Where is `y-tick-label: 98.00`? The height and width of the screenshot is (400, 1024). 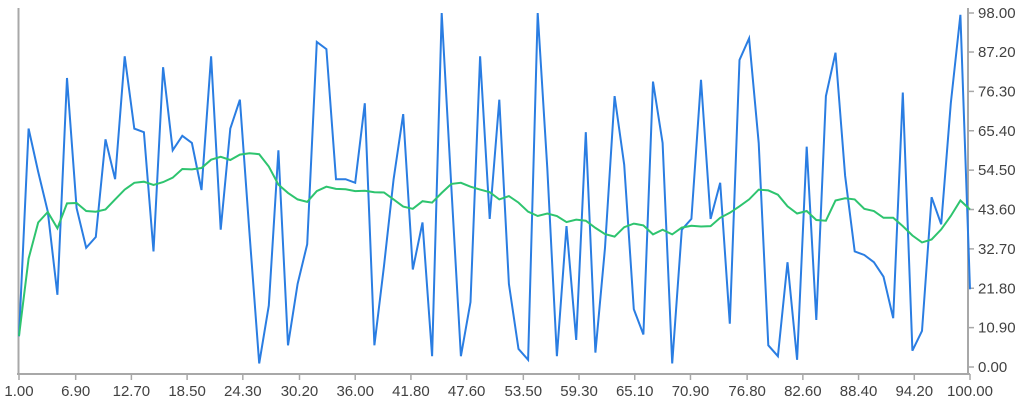
y-tick-label: 98.00 is located at coordinates (997, 13).